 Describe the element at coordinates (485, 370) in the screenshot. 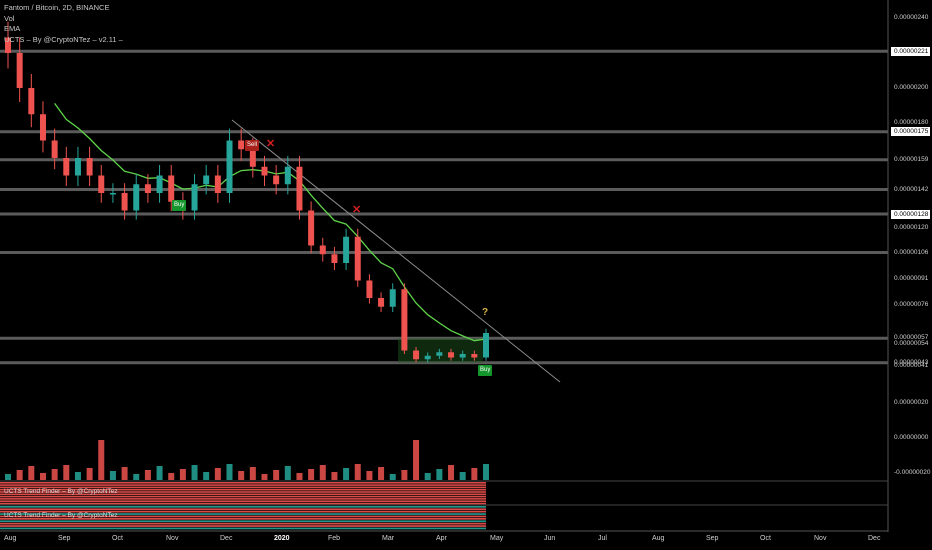

I see `buy-signal-2: Buy` at that location.